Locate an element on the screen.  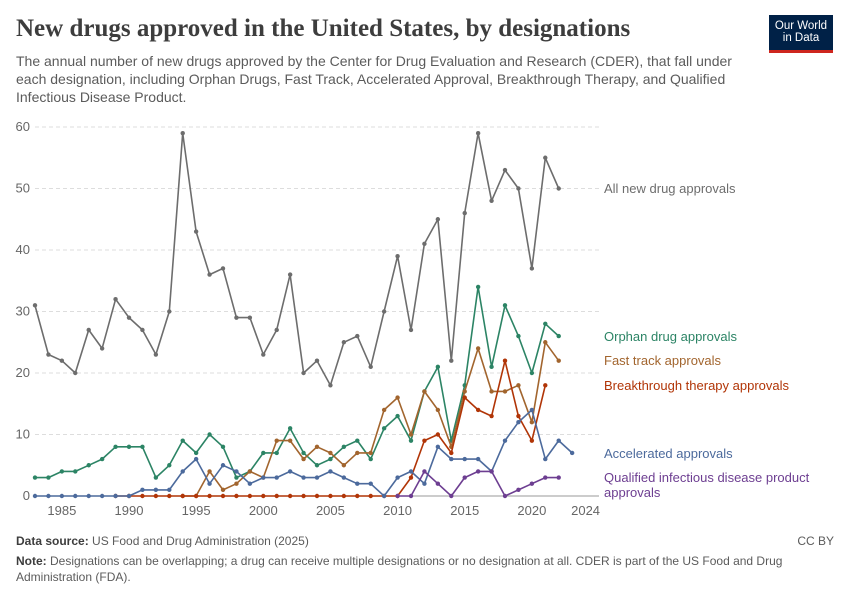
x-tick-label: 1995 is located at coordinates (196, 510).